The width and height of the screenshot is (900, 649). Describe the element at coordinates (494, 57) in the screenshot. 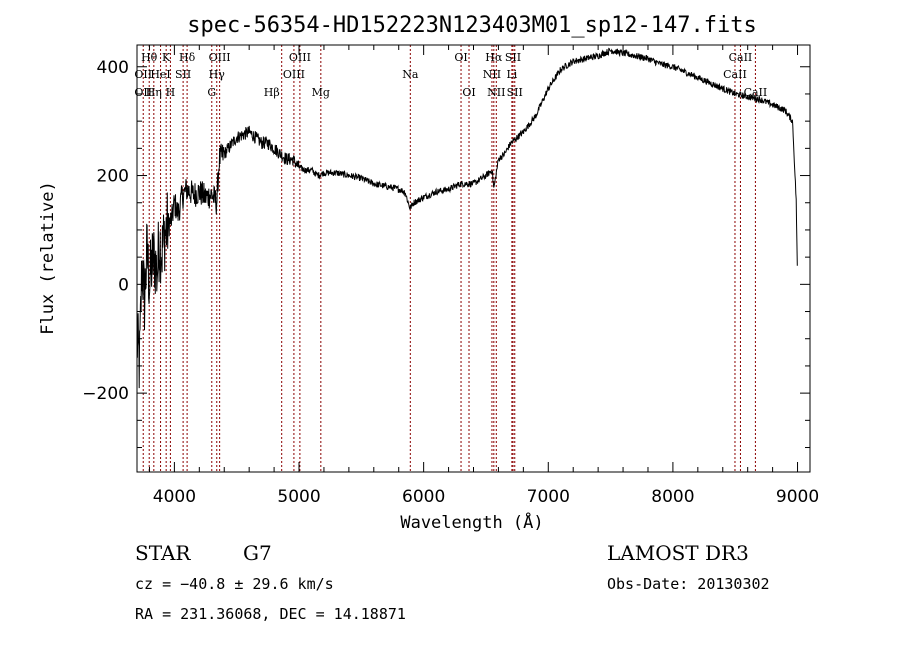

I see `spectral-line-label: Hα` at that location.